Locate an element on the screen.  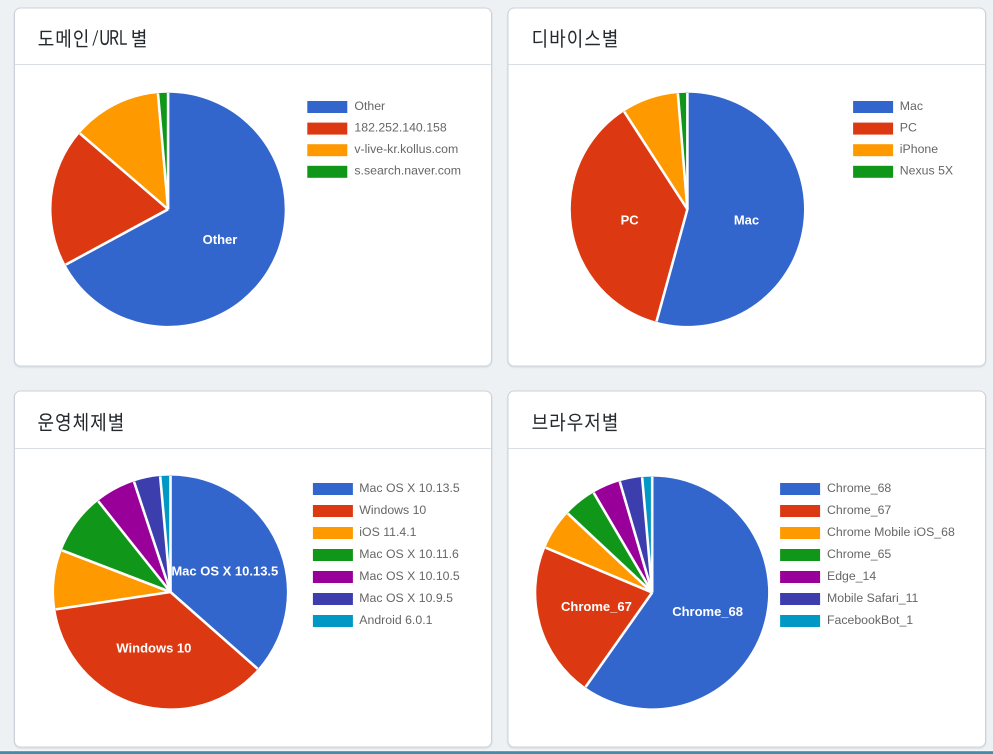
svg-text: Mac OS X 10.10.5 is located at coordinates (409, 576).